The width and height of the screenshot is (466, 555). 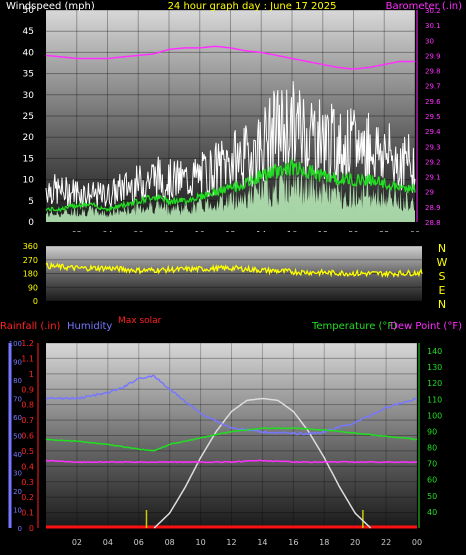 I want to click on y2-tick-label: 29.6, so click(x=433, y=102).